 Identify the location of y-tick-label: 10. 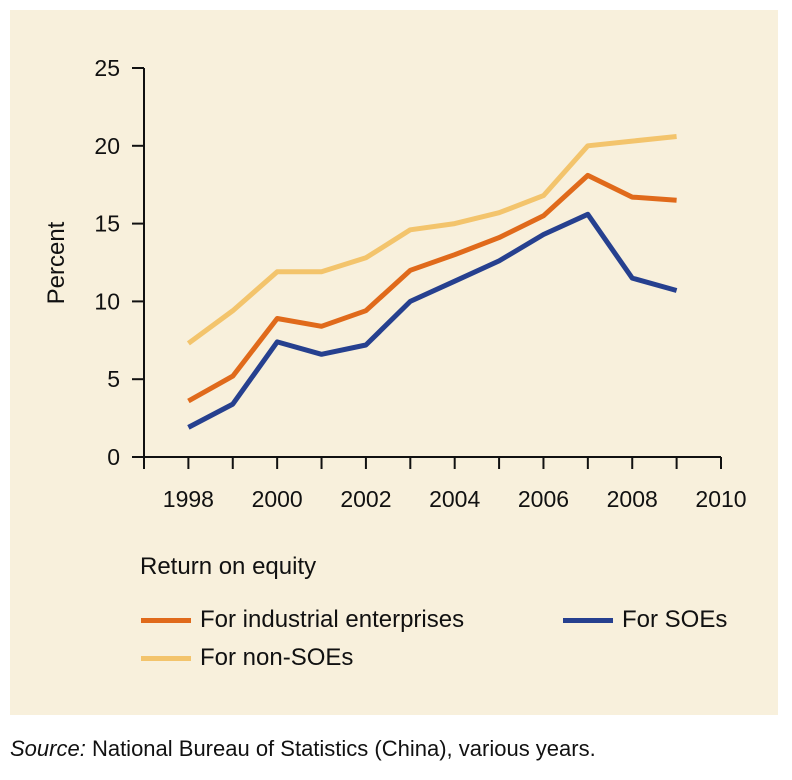
(107, 301).